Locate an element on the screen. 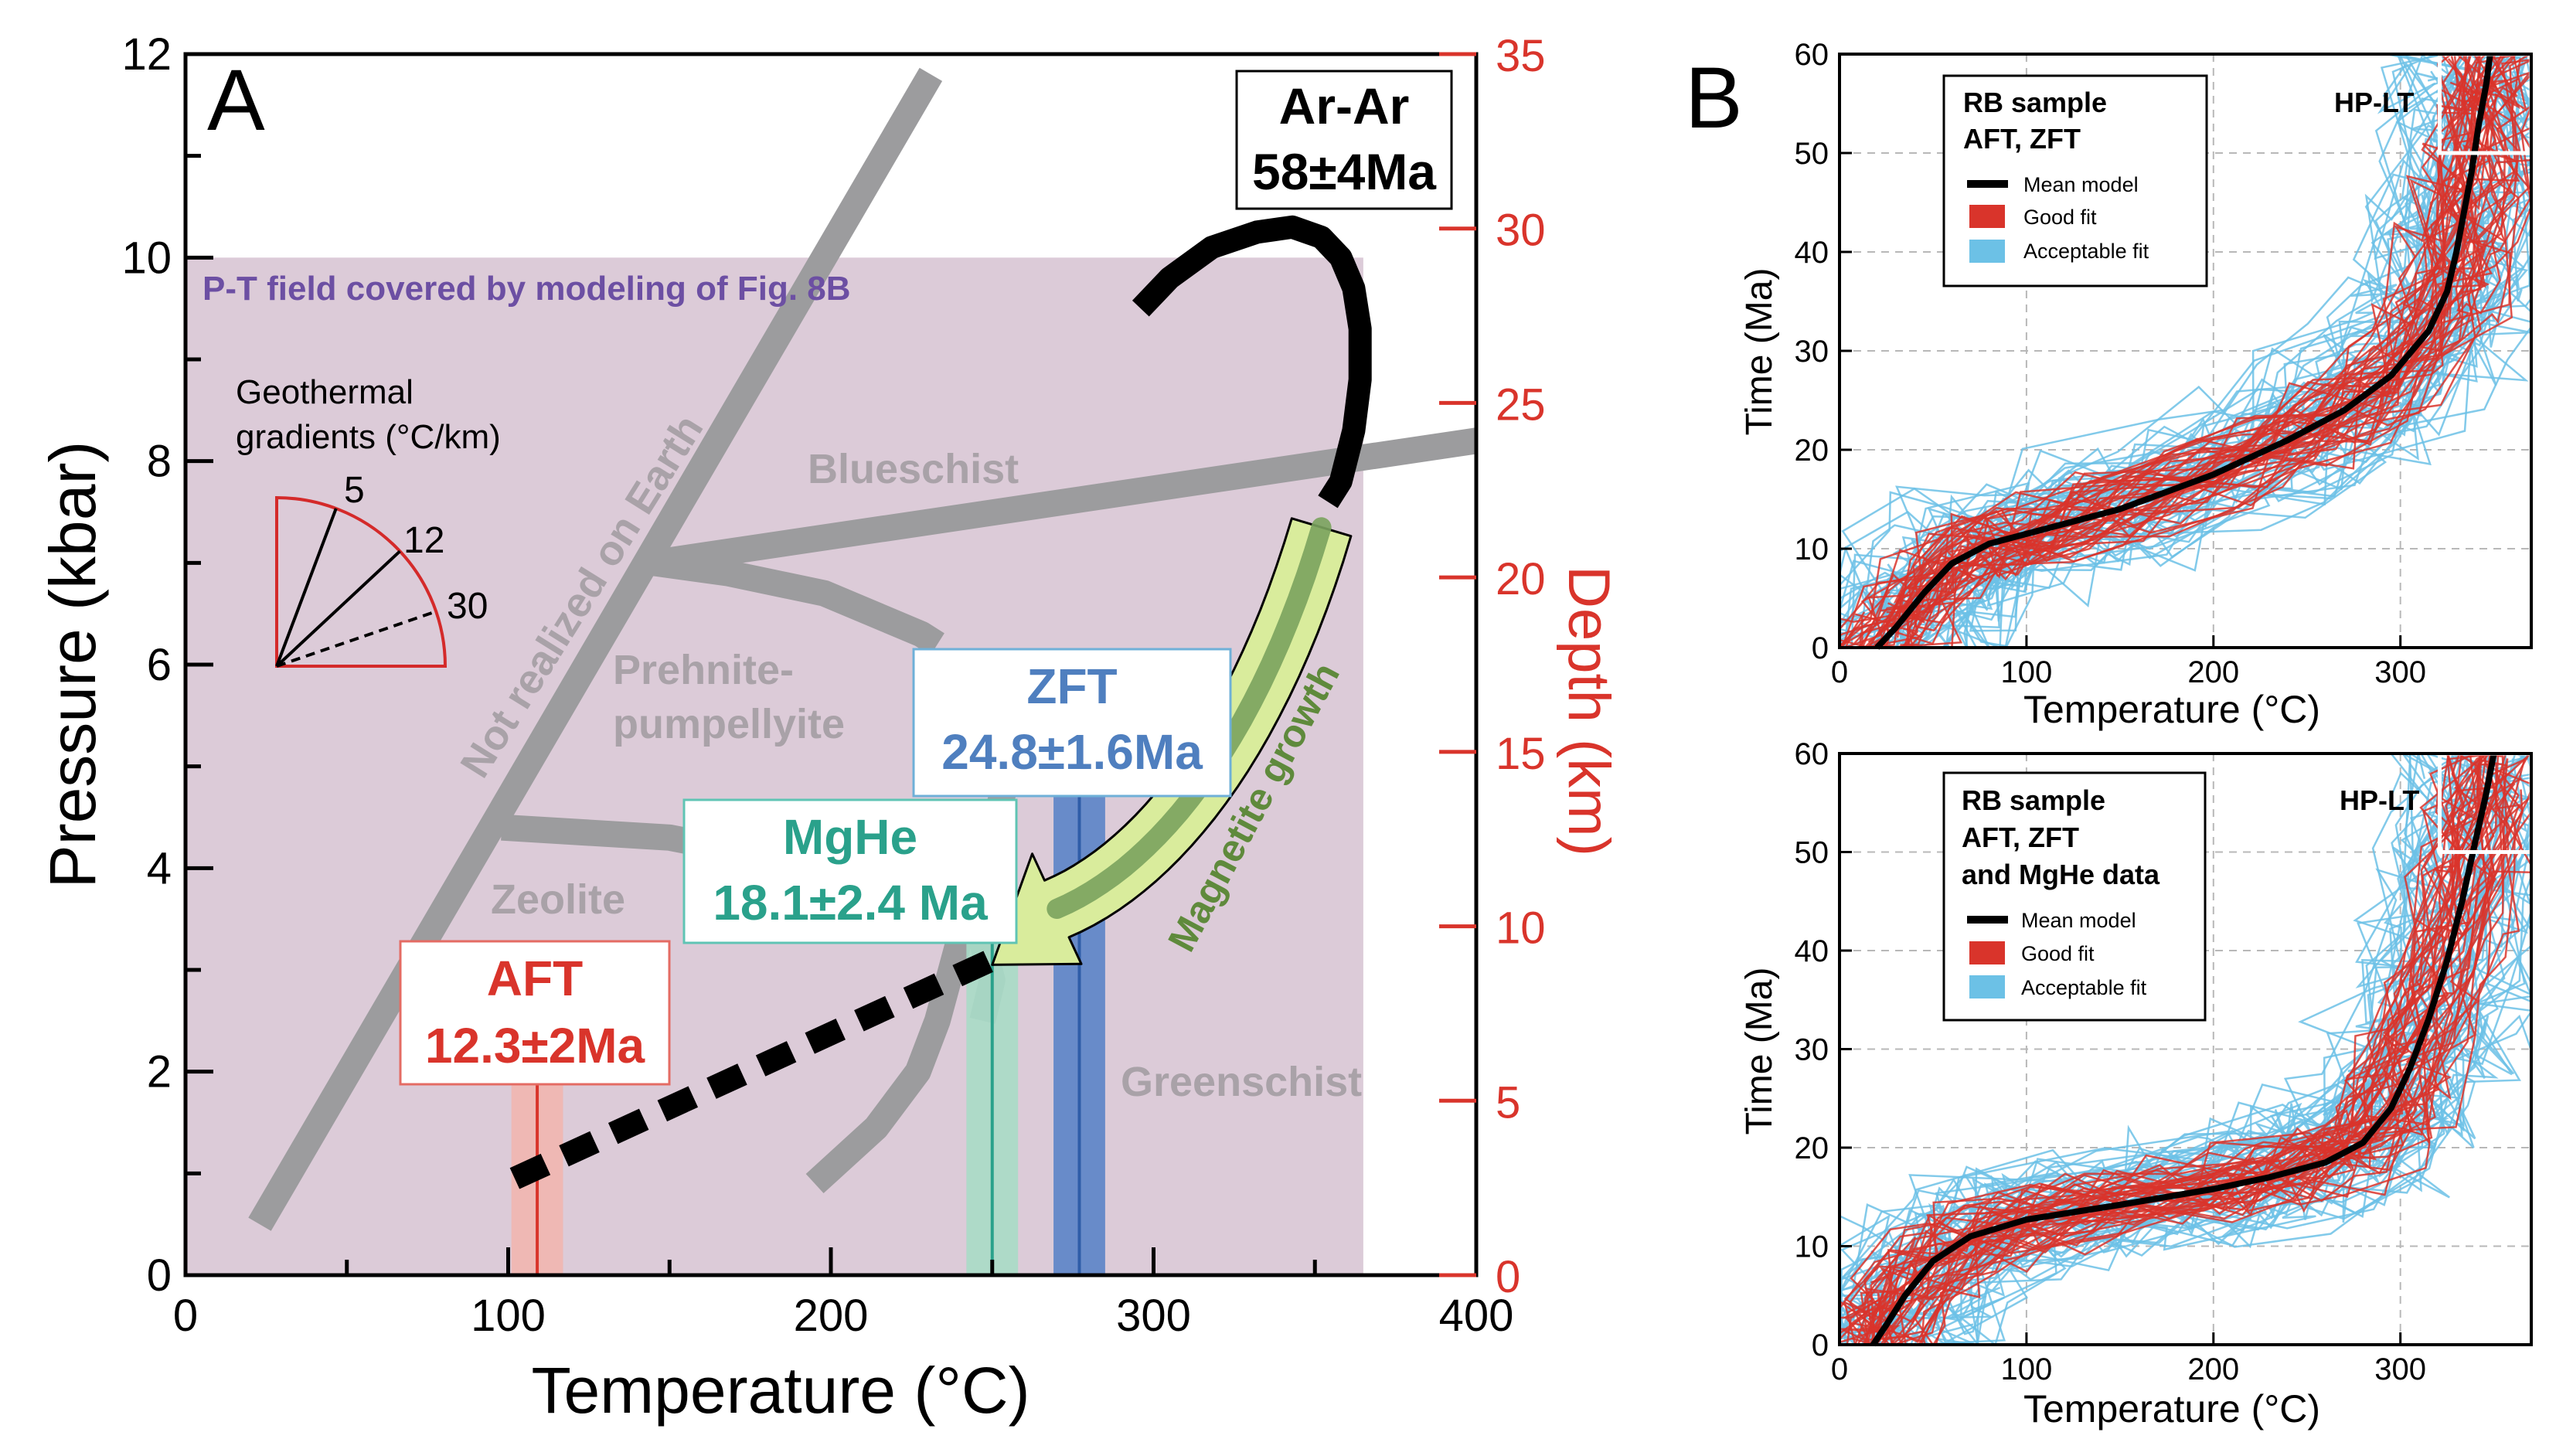 The width and height of the screenshot is (2556, 1456). age-box-arar-age: 58±4Ma is located at coordinates (1344, 172).